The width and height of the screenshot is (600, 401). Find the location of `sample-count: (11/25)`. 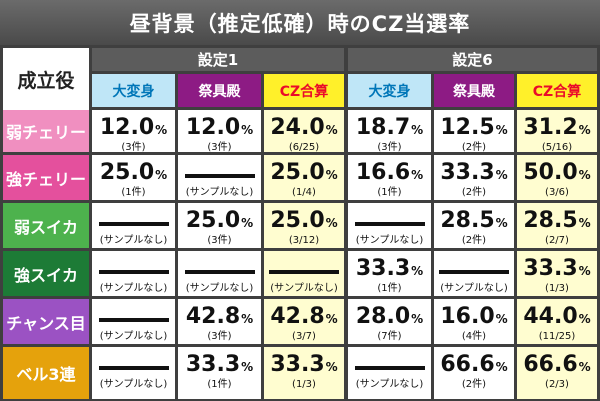

sample-count: (11/25) is located at coordinates (557, 336).